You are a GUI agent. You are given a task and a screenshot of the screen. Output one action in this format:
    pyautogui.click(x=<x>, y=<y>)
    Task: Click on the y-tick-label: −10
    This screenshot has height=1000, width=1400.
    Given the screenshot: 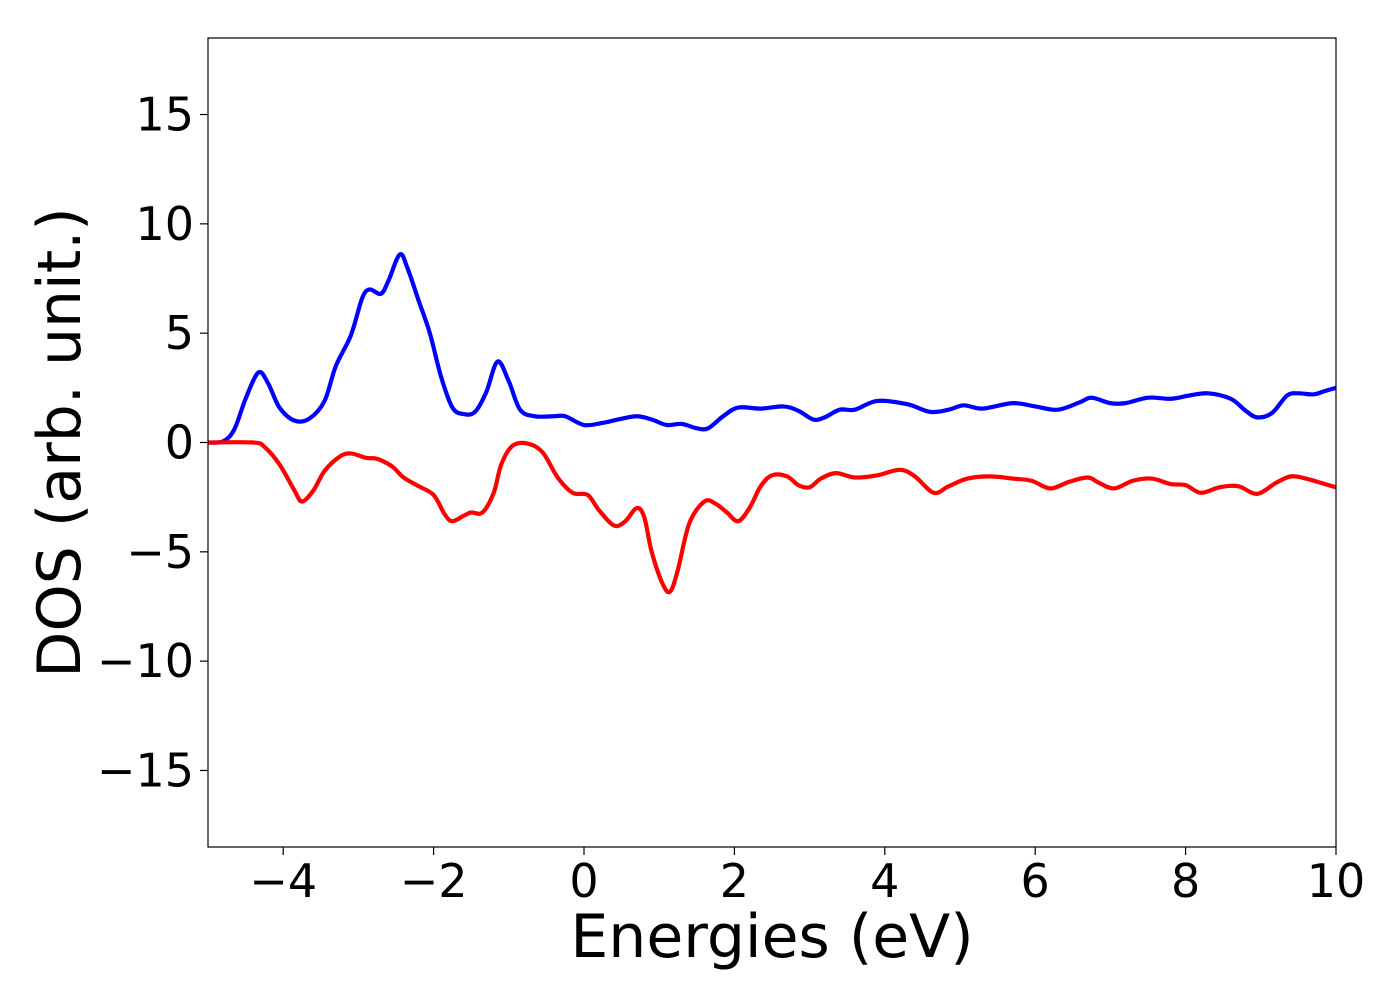 What is the action you would take?
    pyautogui.click(x=145, y=661)
    